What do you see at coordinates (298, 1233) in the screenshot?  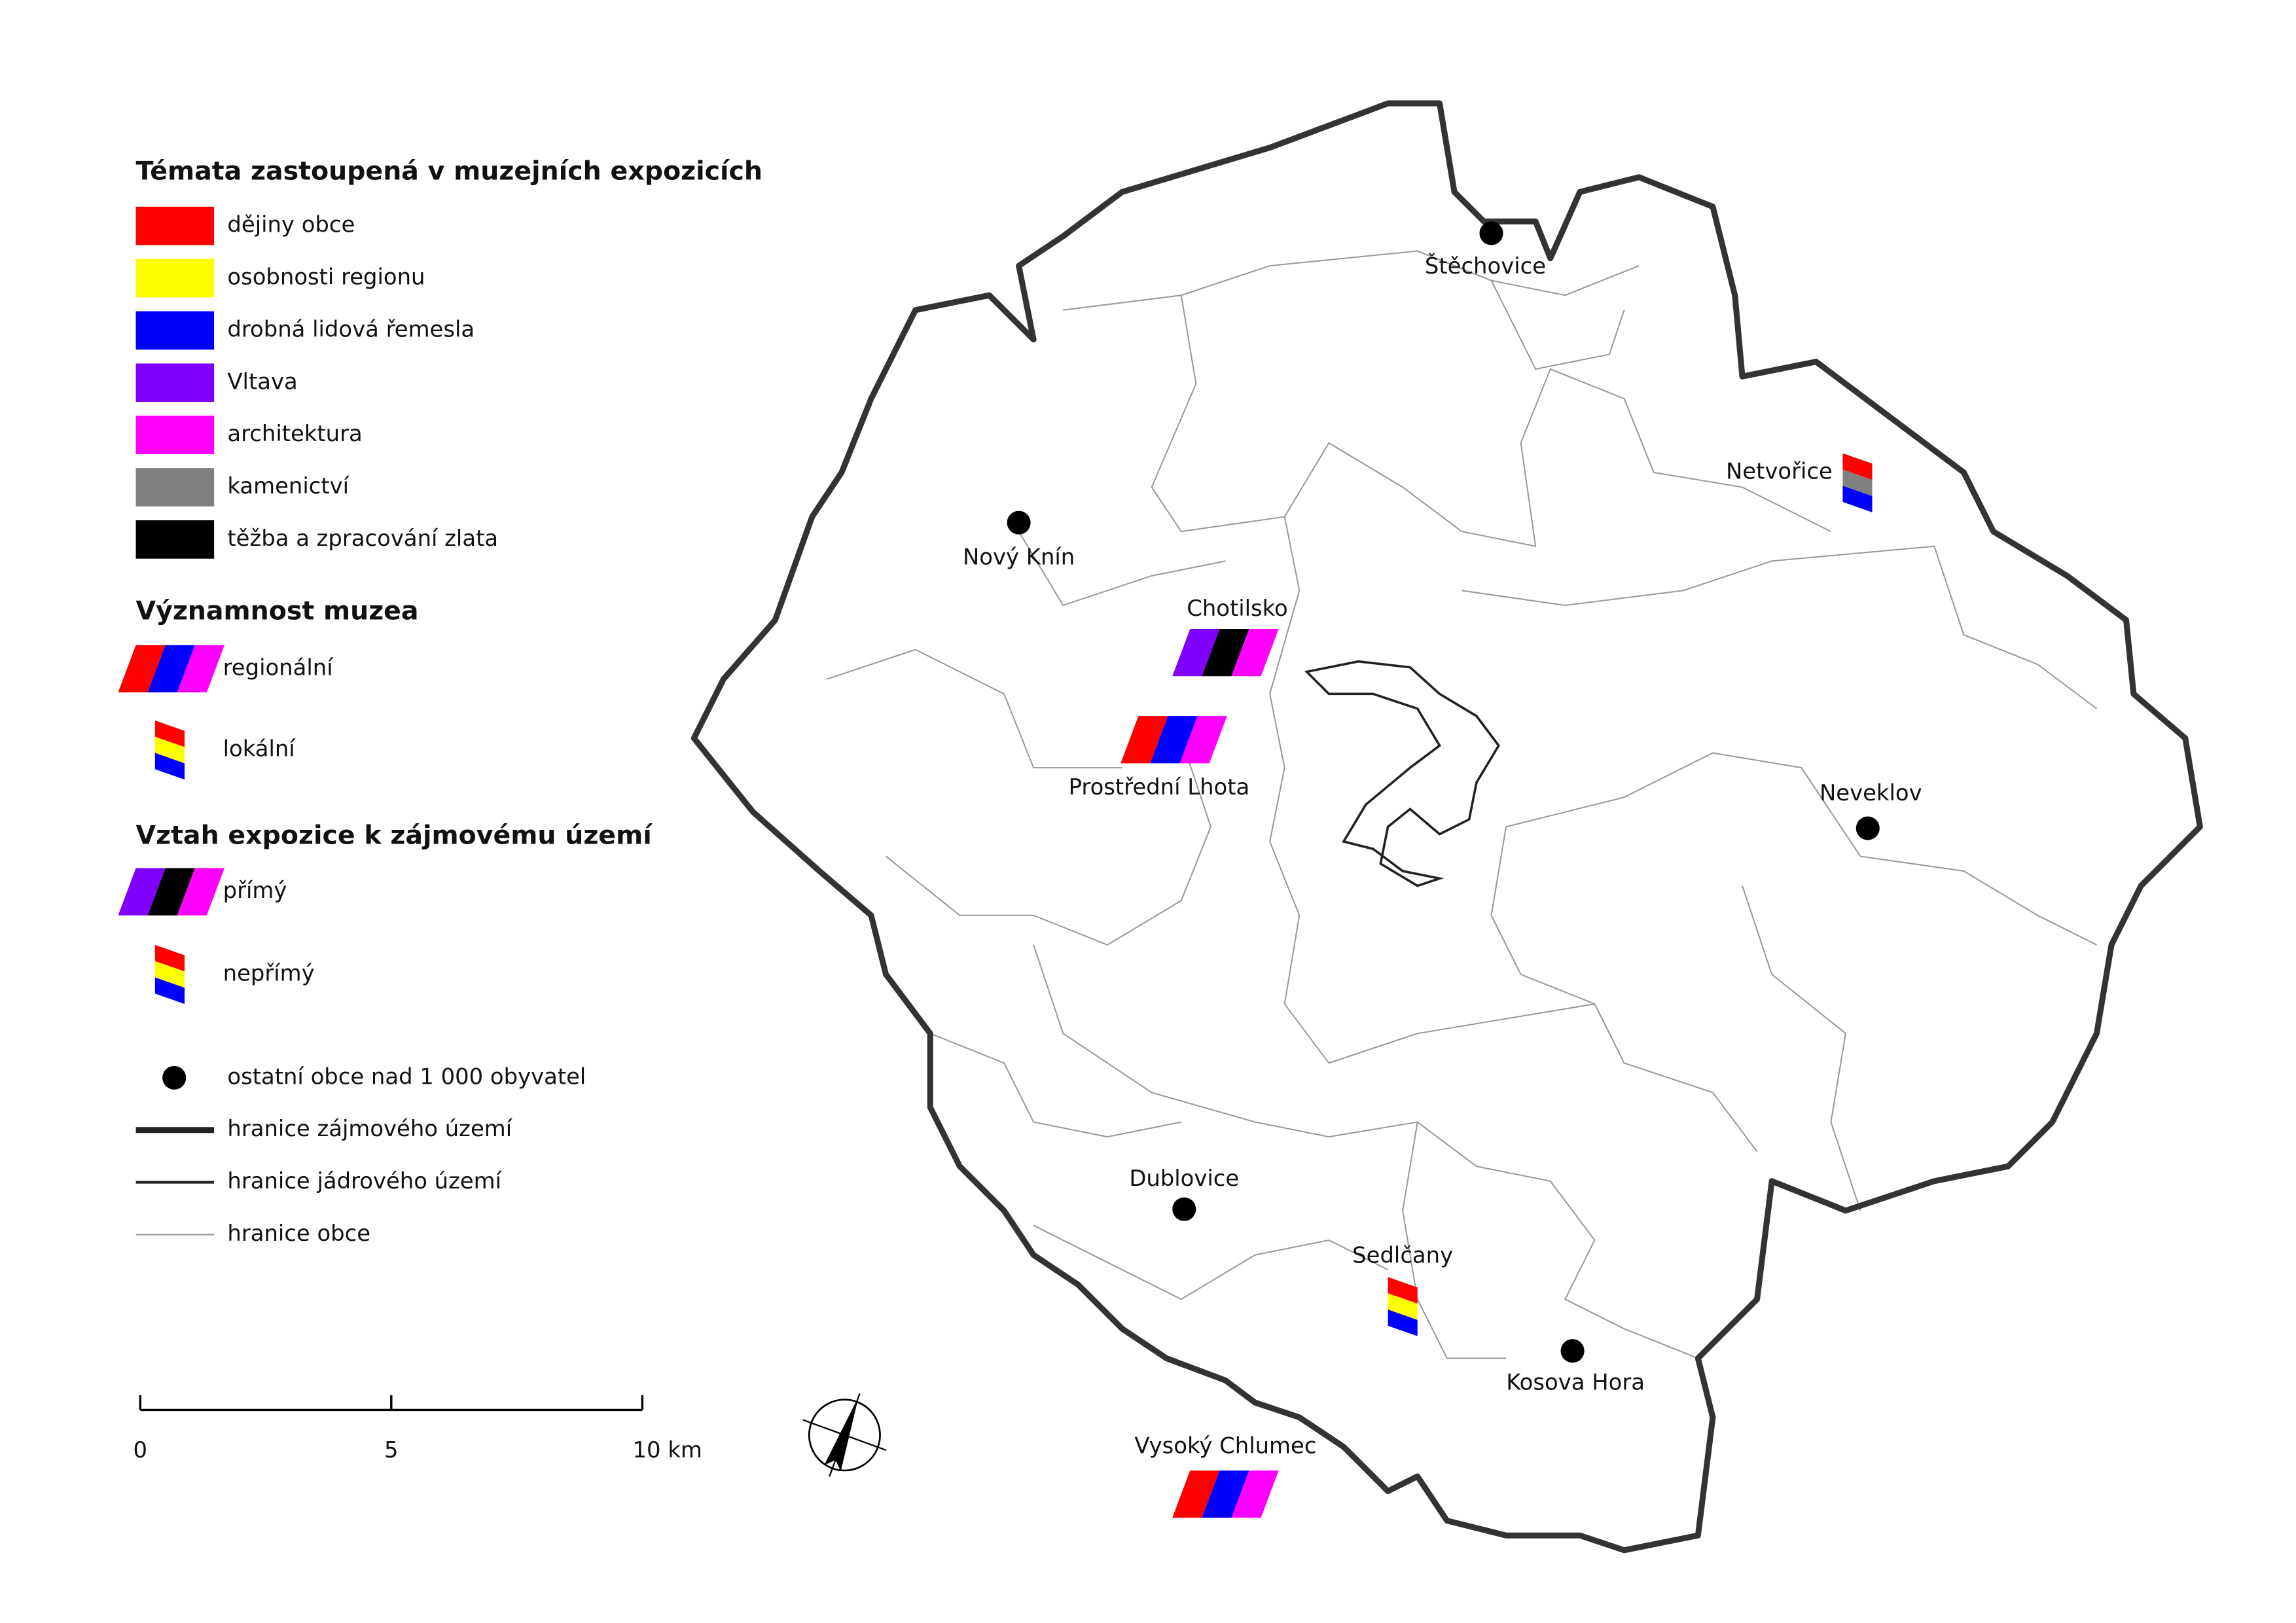 I see `legend-label: hranice obce` at bounding box center [298, 1233].